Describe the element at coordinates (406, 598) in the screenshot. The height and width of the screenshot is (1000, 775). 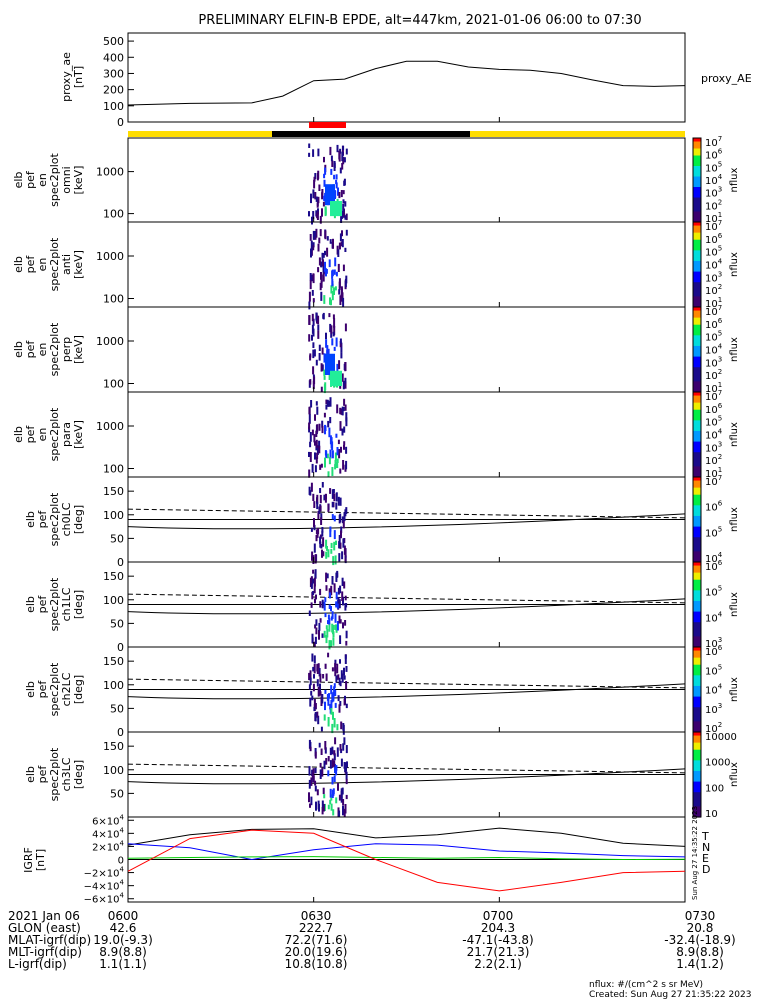
I see `spec2plot-ch1LC-antiloss-line` at that location.